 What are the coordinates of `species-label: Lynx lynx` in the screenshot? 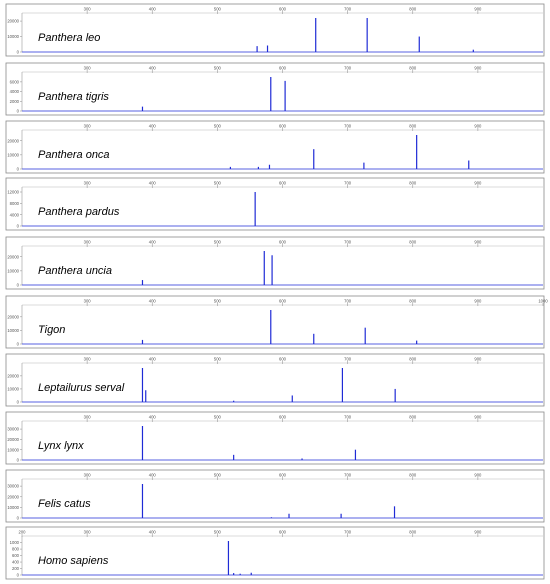 It's located at (61, 446).